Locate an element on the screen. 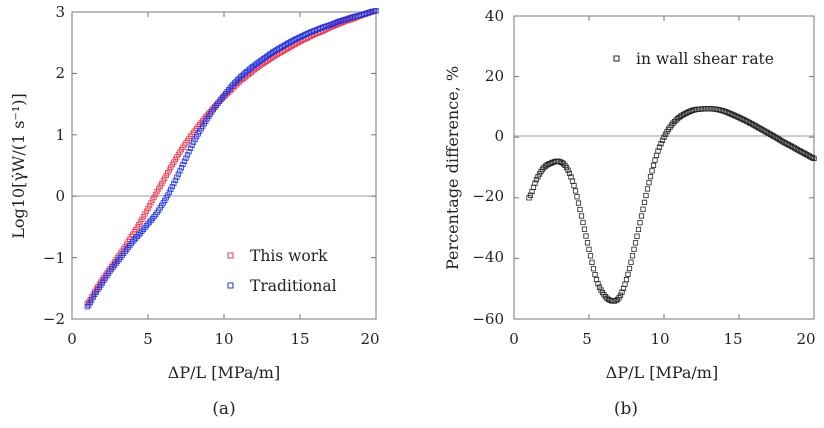  chart-a-ylabel: Log10[γ̇W/(1 s⁻¹)] is located at coordinates (18, 166).